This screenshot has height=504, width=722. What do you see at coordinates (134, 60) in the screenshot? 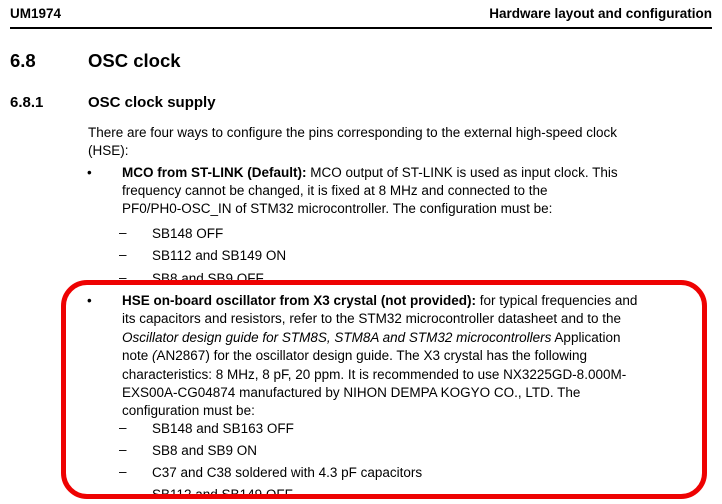
I see `section-title: OSC clock` at bounding box center [134, 60].